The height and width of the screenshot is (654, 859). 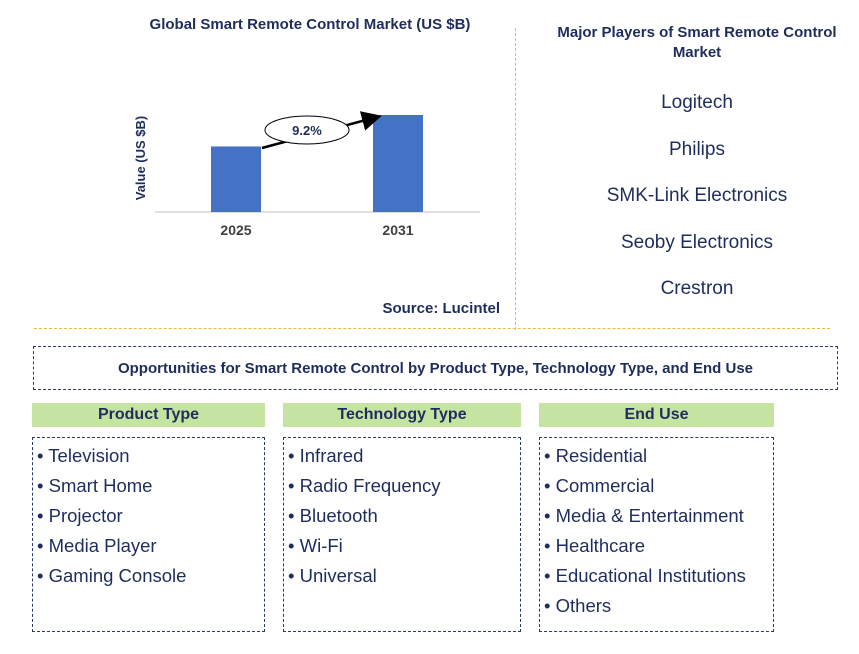 What do you see at coordinates (404, 456) in the screenshot?
I see `list-item: Infrared` at bounding box center [404, 456].